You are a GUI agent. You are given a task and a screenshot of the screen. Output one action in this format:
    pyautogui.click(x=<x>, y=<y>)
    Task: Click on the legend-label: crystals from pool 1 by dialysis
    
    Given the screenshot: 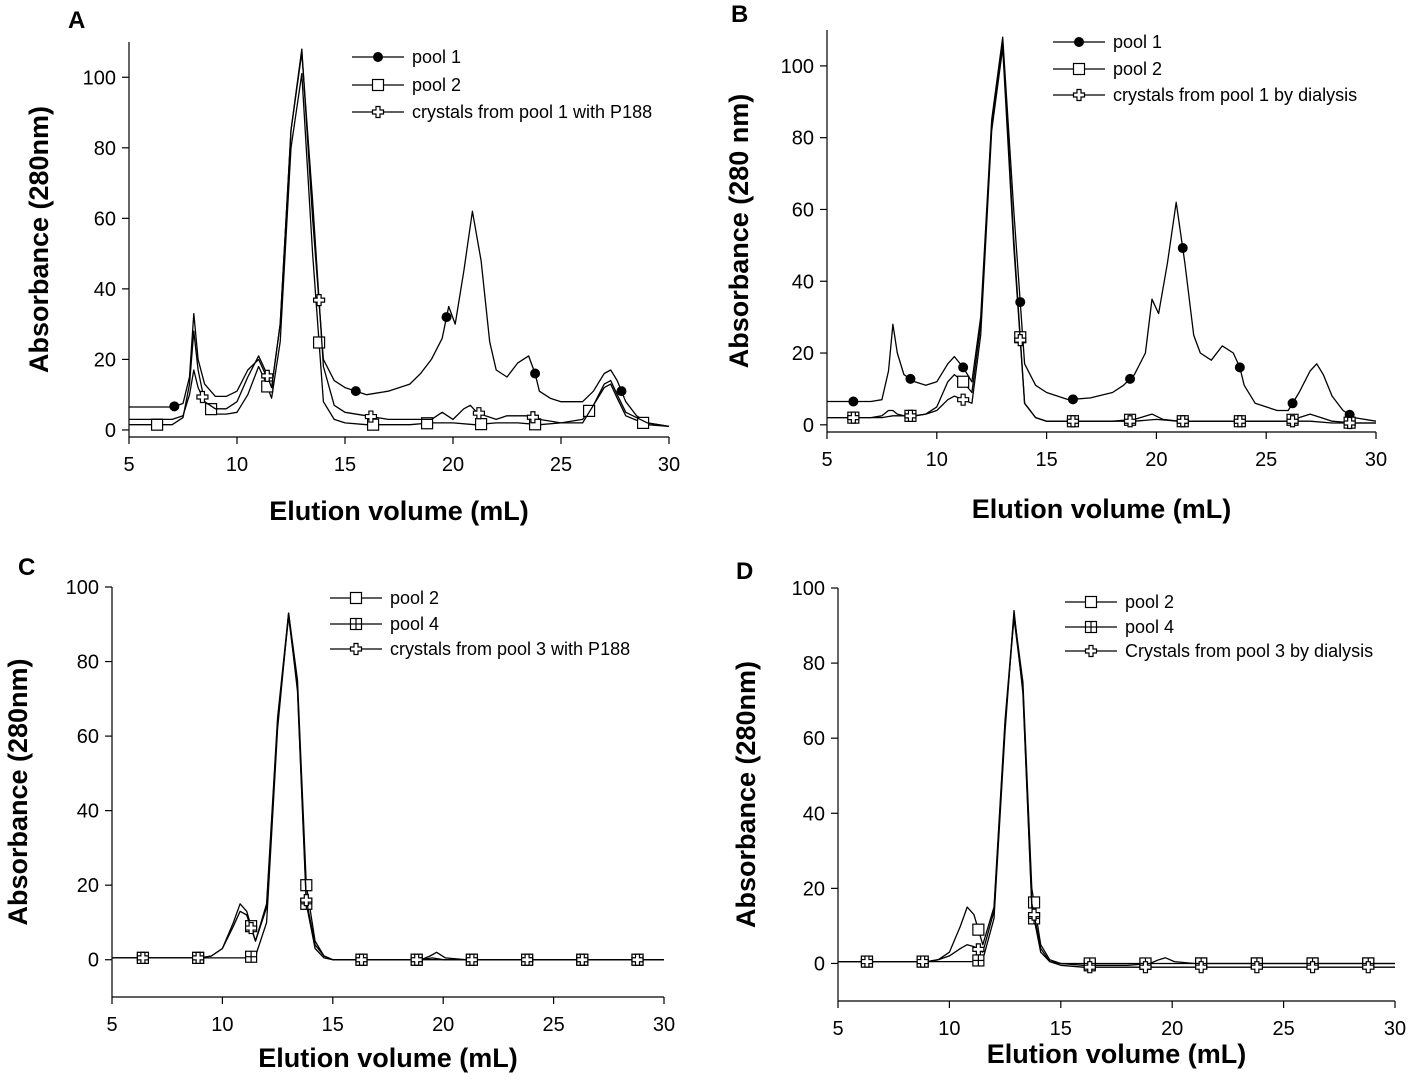 What is the action you would take?
    pyautogui.click(x=1235, y=95)
    